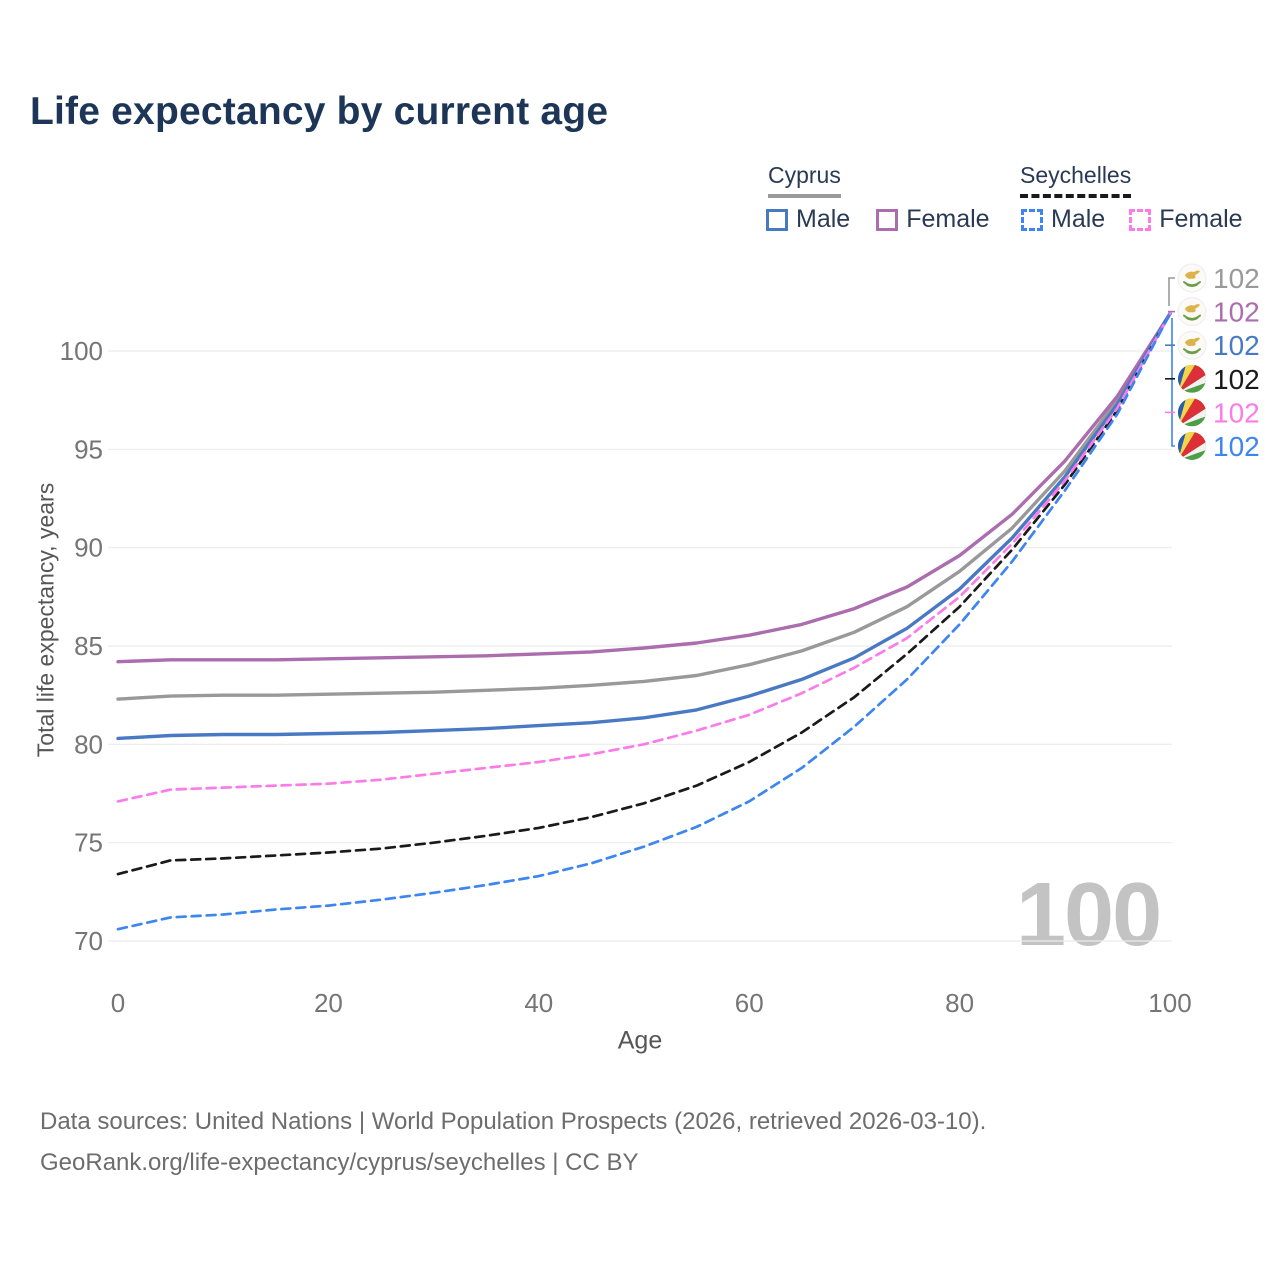  Describe the element at coordinates (88, 744) in the screenshot. I see `y-tick-80: 80` at that location.